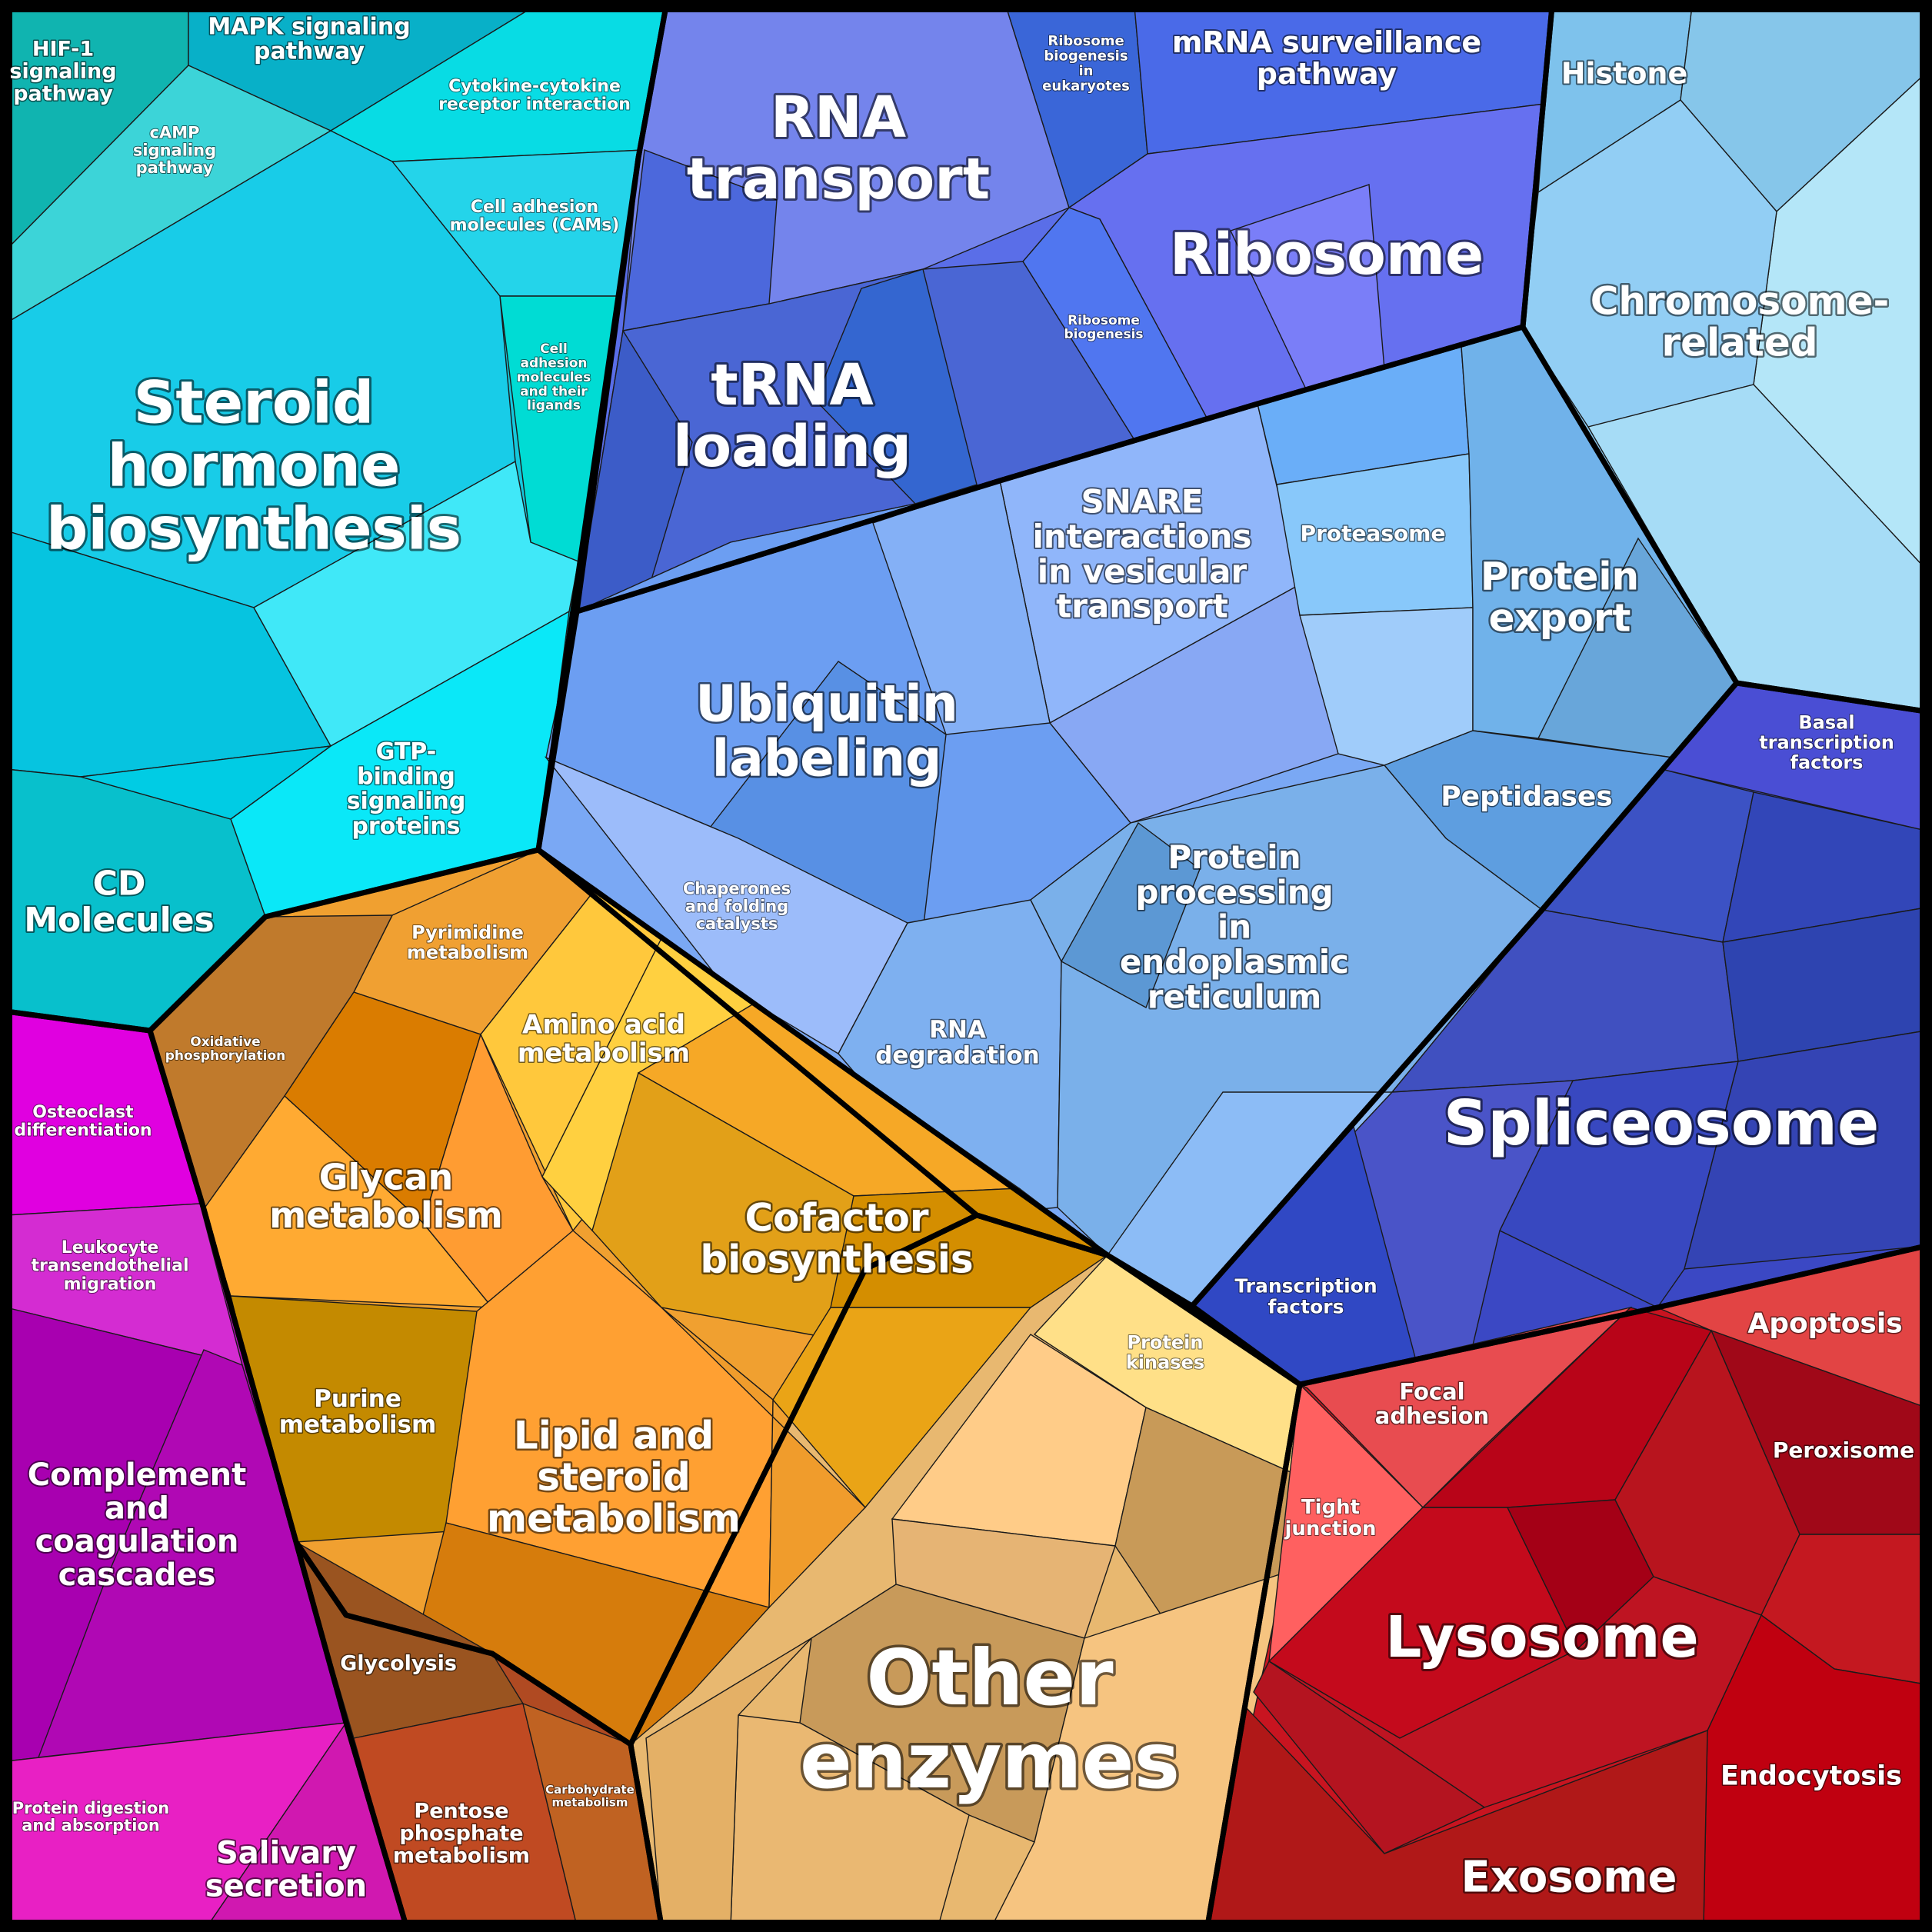  What do you see at coordinates (398, 1663) in the screenshot?
I see `label-glycolysis: Glycolysis` at bounding box center [398, 1663].